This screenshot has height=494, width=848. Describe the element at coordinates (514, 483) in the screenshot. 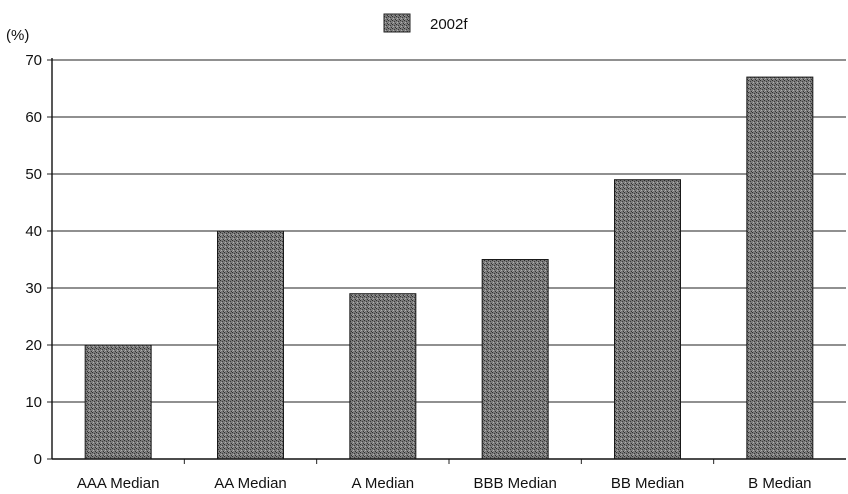

I see `category-label: BBB Median` at that location.